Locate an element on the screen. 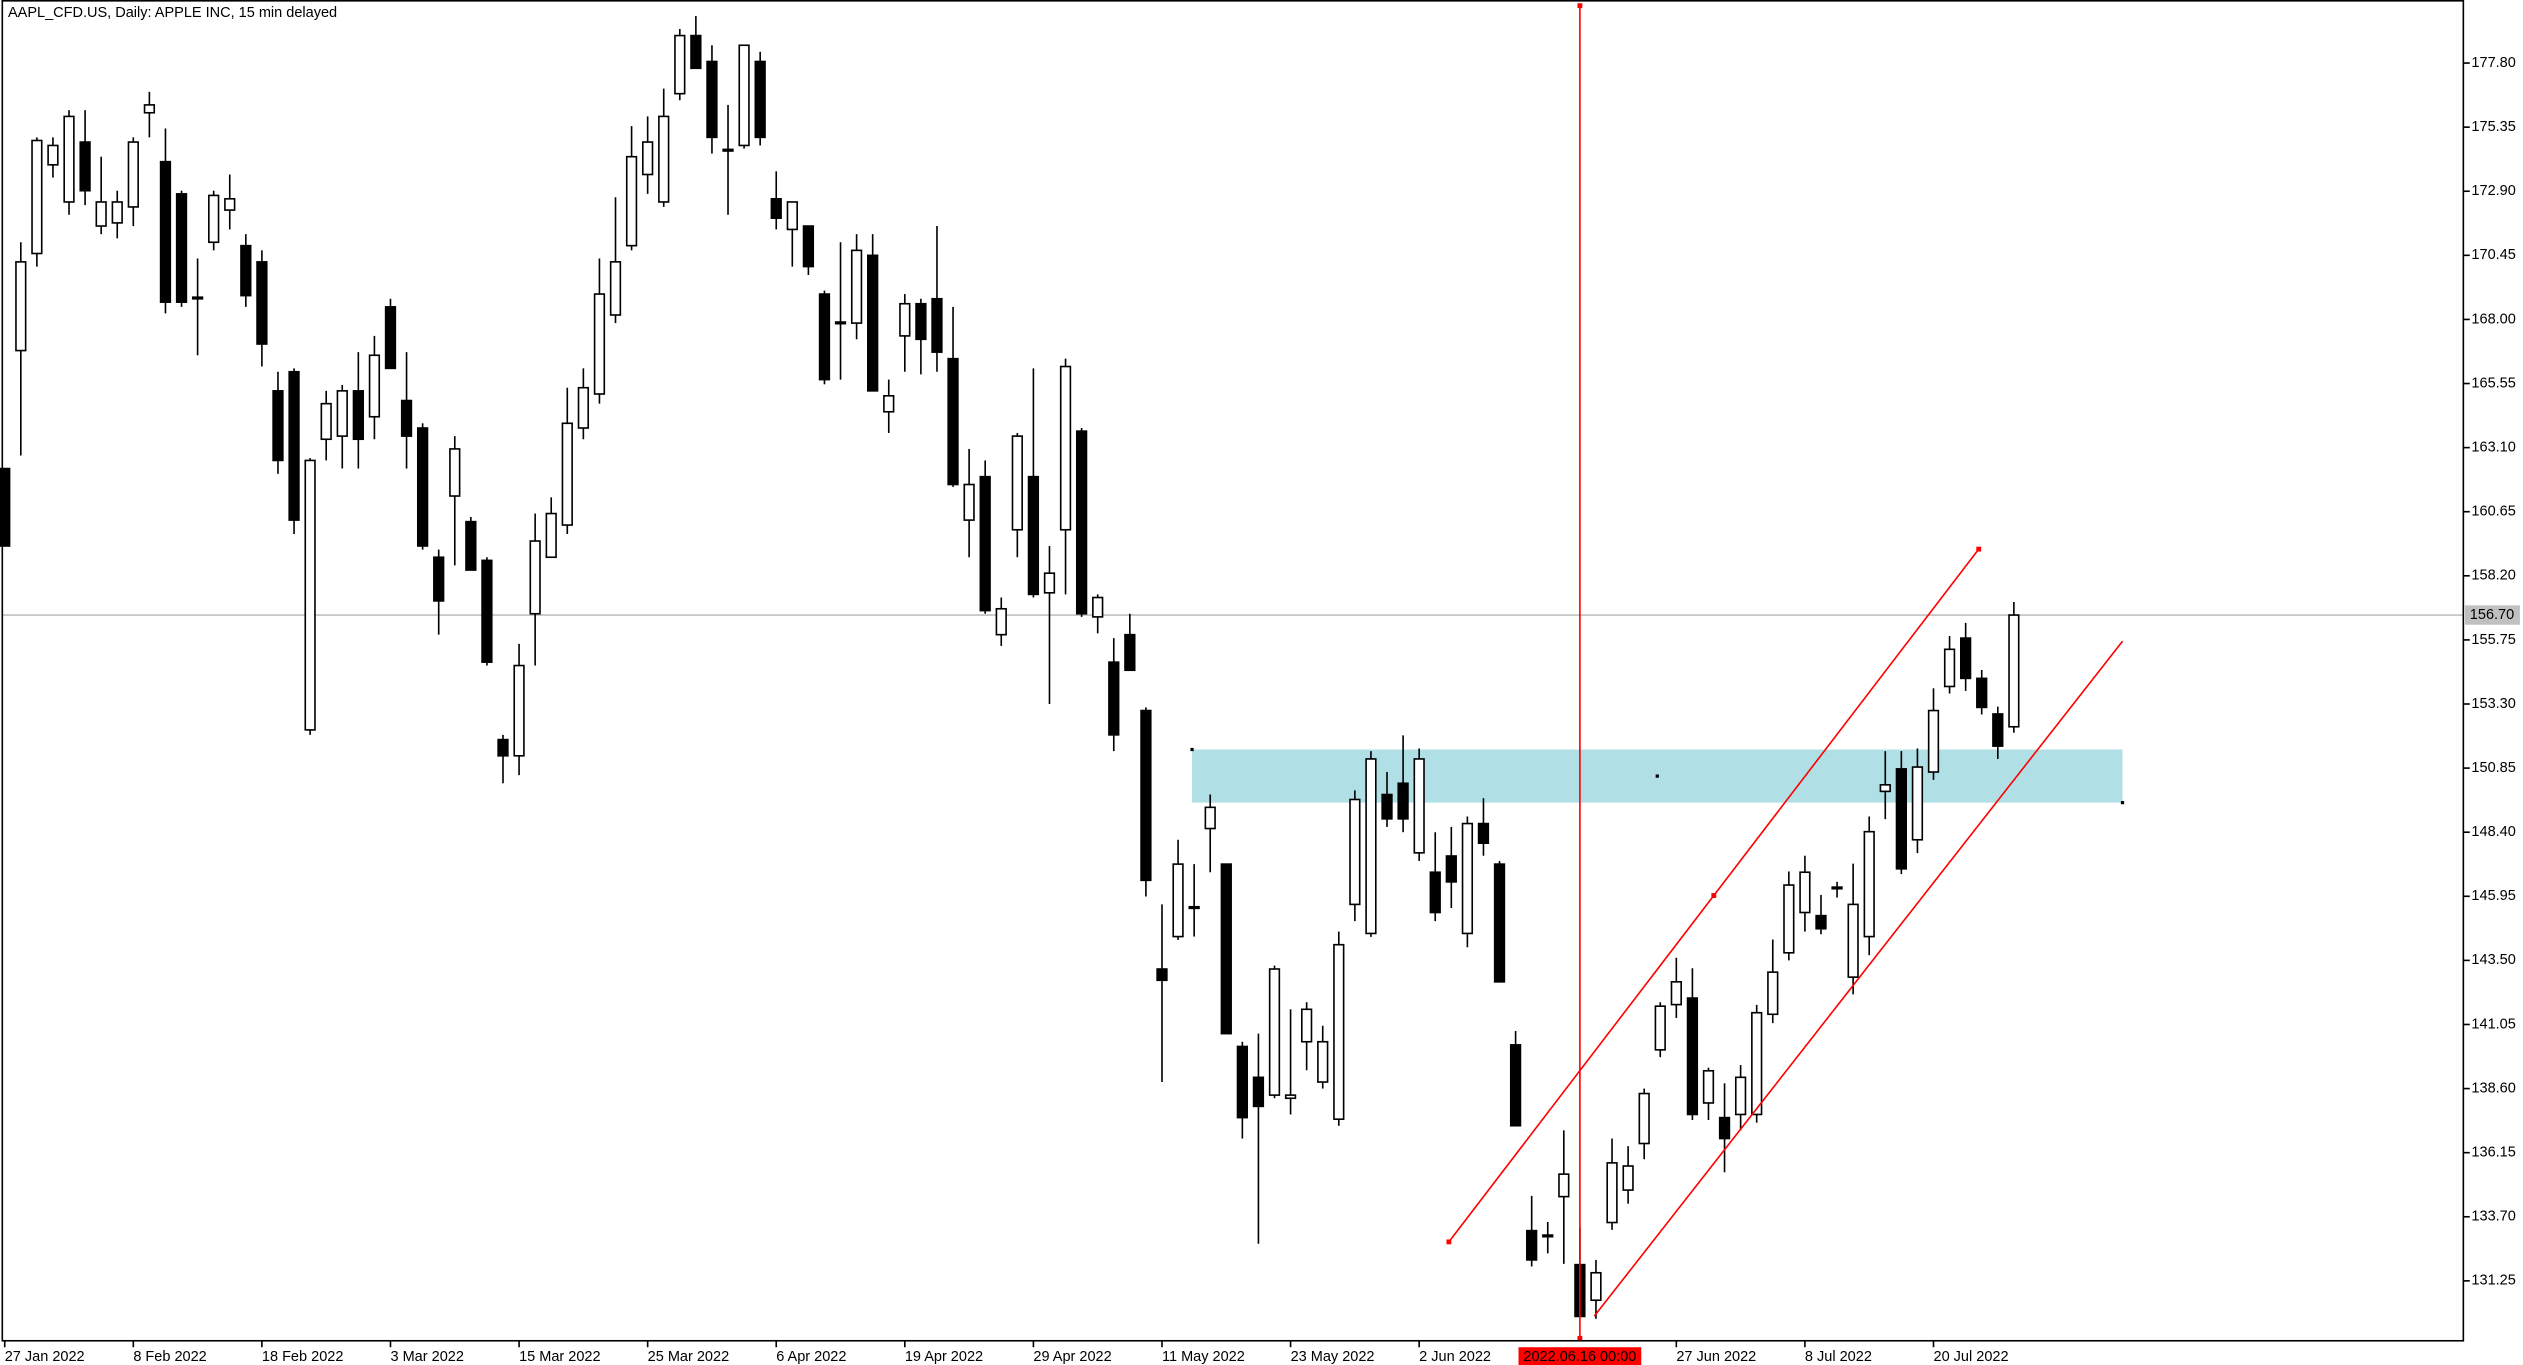 This screenshot has height=1365, width=2523. x-tick-label: 15 Mar 2022 is located at coordinates (560, 1357).